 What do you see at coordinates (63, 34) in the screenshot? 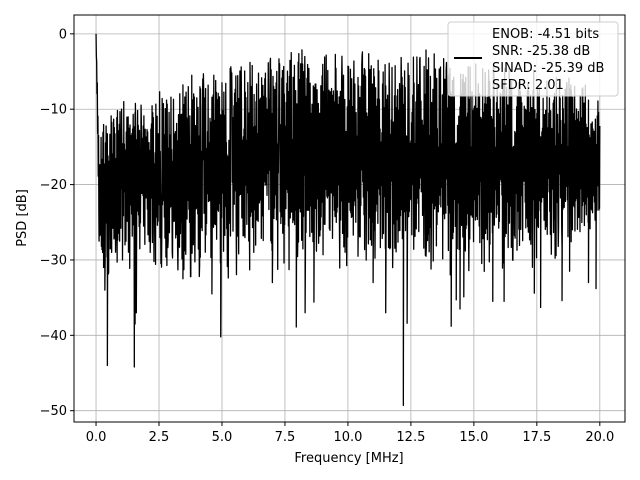
I see `y-tick-label: 0` at bounding box center [63, 34].